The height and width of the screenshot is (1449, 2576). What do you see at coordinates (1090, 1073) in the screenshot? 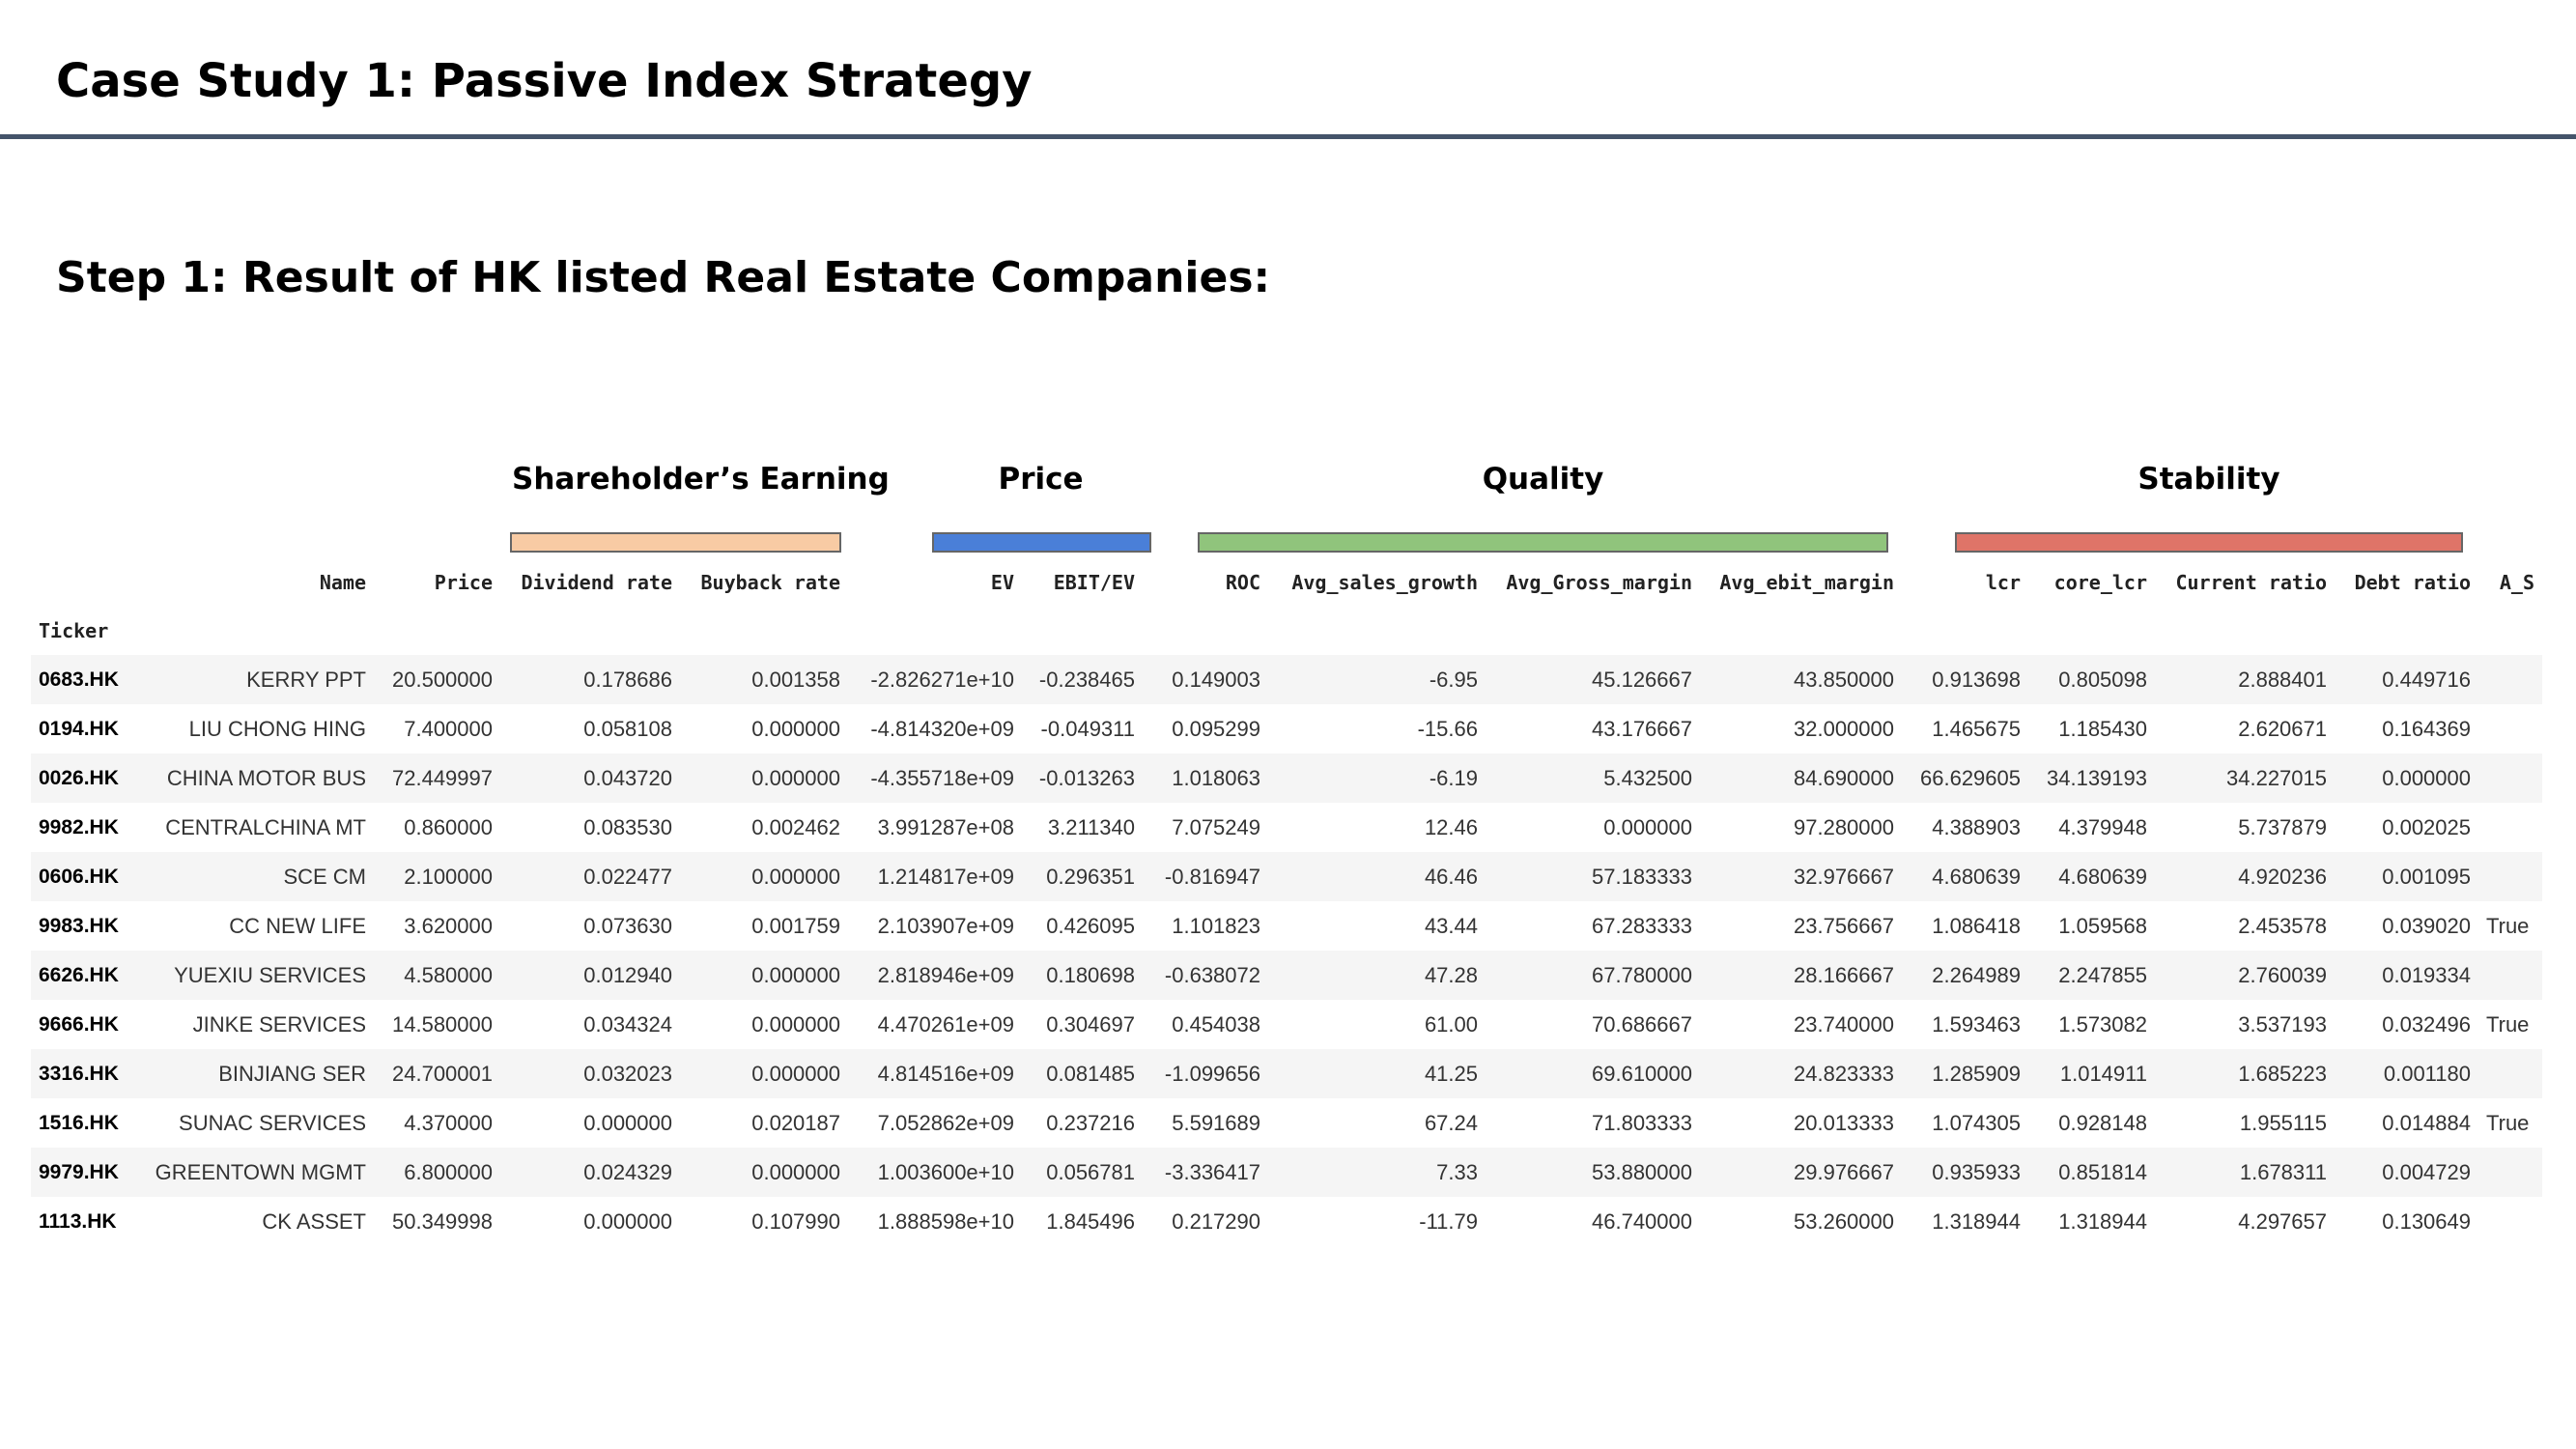
I see `table-cell: 0.081485` at bounding box center [1090, 1073].